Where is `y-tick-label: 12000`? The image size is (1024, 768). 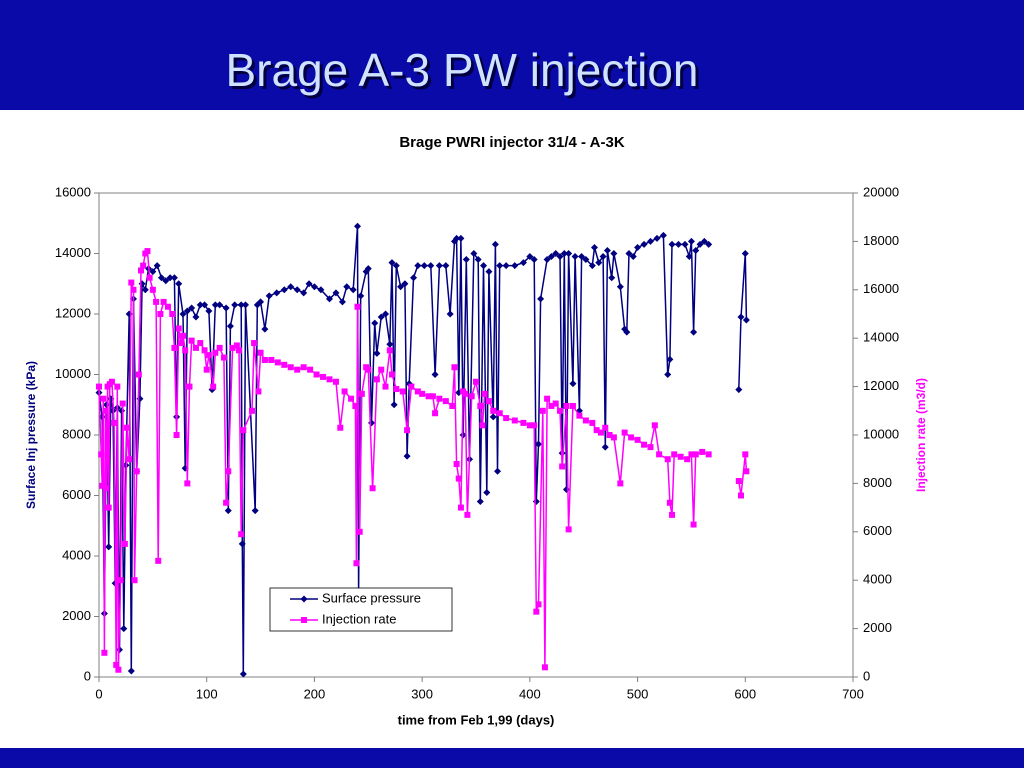
y-tick-label: 12000 is located at coordinates (73, 312).